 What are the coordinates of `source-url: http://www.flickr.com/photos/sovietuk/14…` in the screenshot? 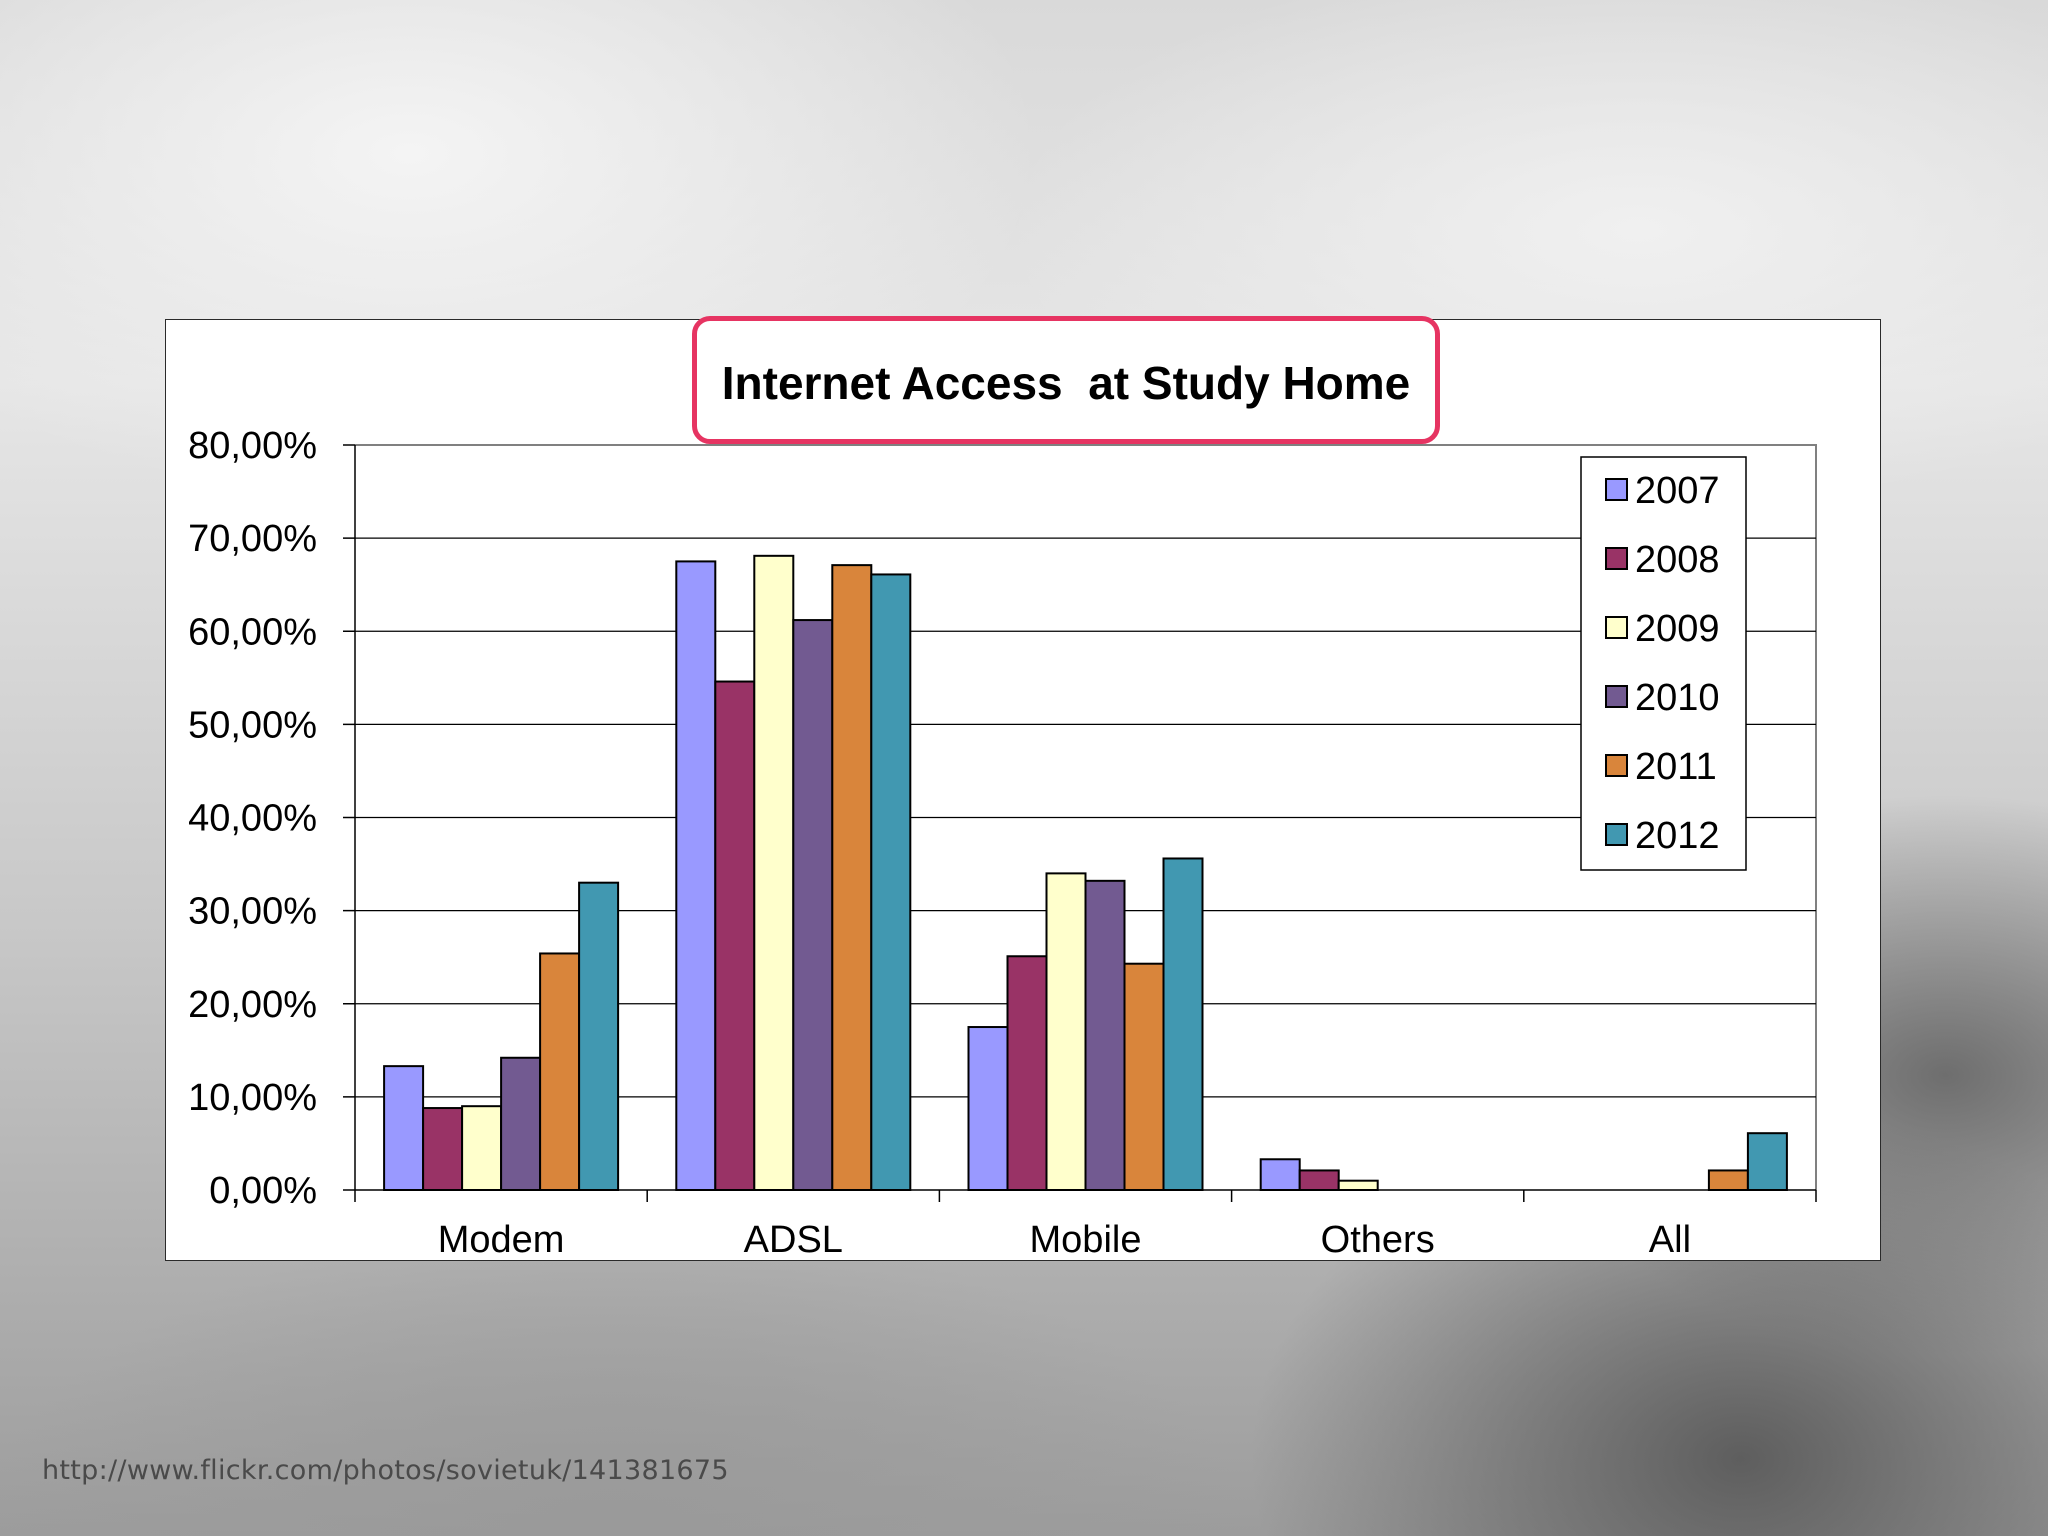 It's located at (385, 1470).